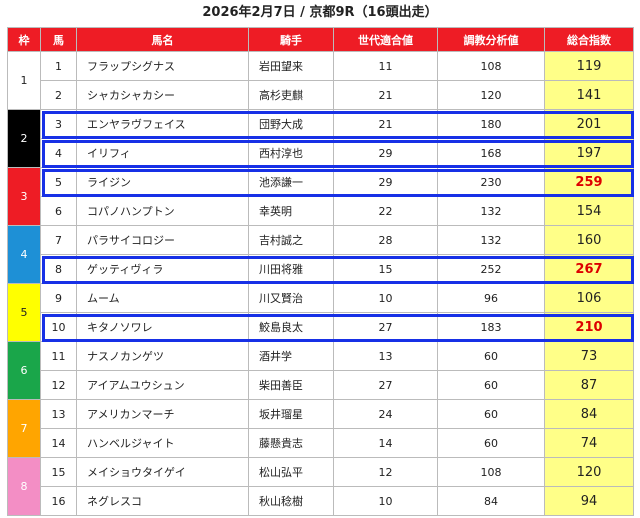 The image size is (640, 518). What do you see at coordinates (58, 501) in the screenshot?
I see `horse-number-cell: 16` at bounding box center [58, 501].